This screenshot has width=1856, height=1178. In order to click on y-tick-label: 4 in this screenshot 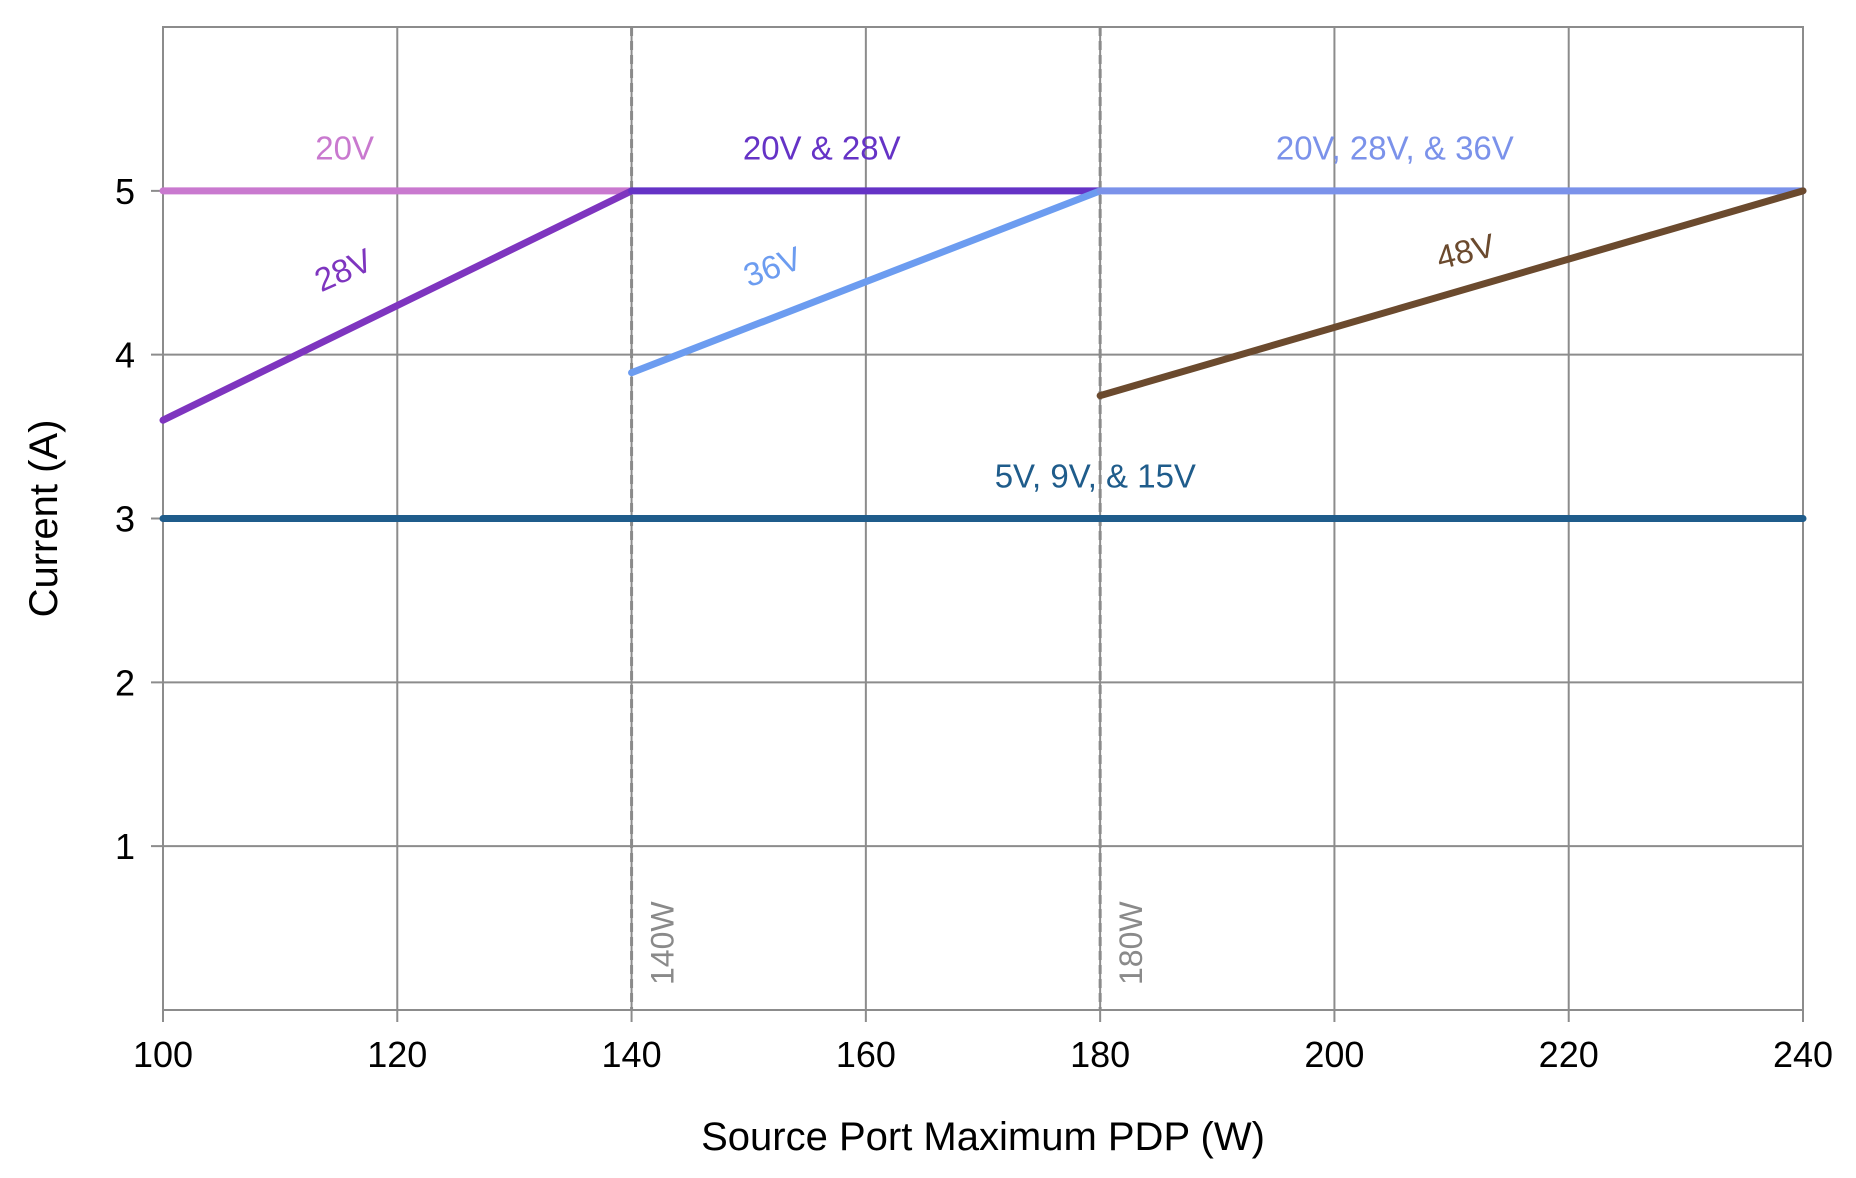, I will do `click(125, 355)`.